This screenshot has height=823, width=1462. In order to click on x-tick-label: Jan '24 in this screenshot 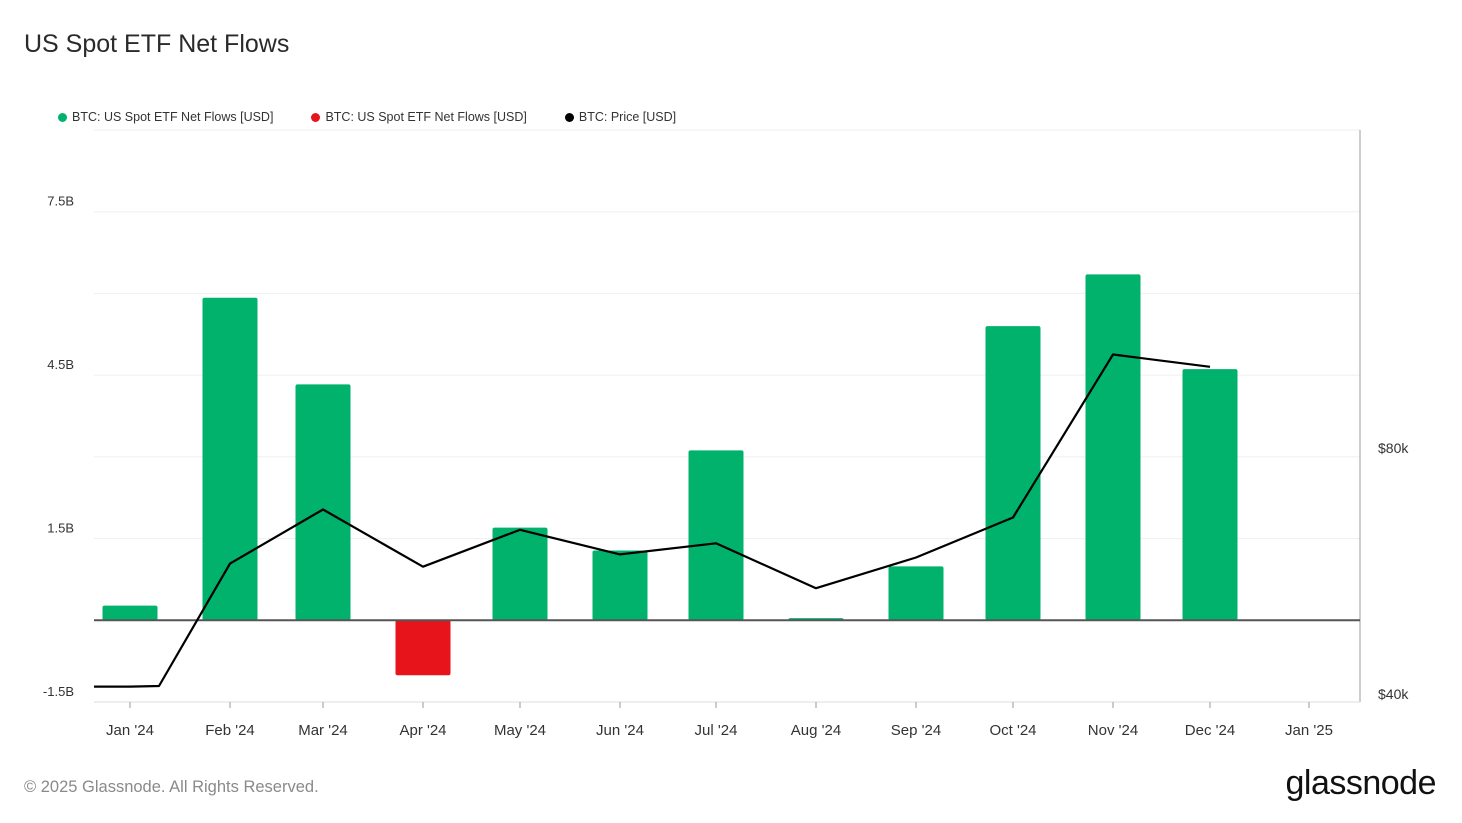, I will do `click(130, 730)`.